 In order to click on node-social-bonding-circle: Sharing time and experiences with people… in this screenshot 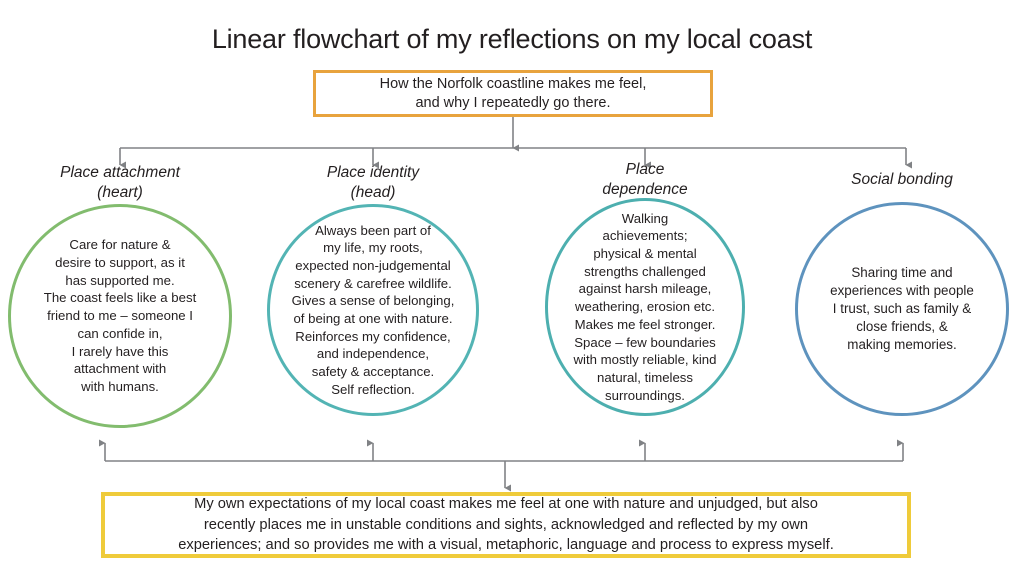, I will do `click(902, 309)`.